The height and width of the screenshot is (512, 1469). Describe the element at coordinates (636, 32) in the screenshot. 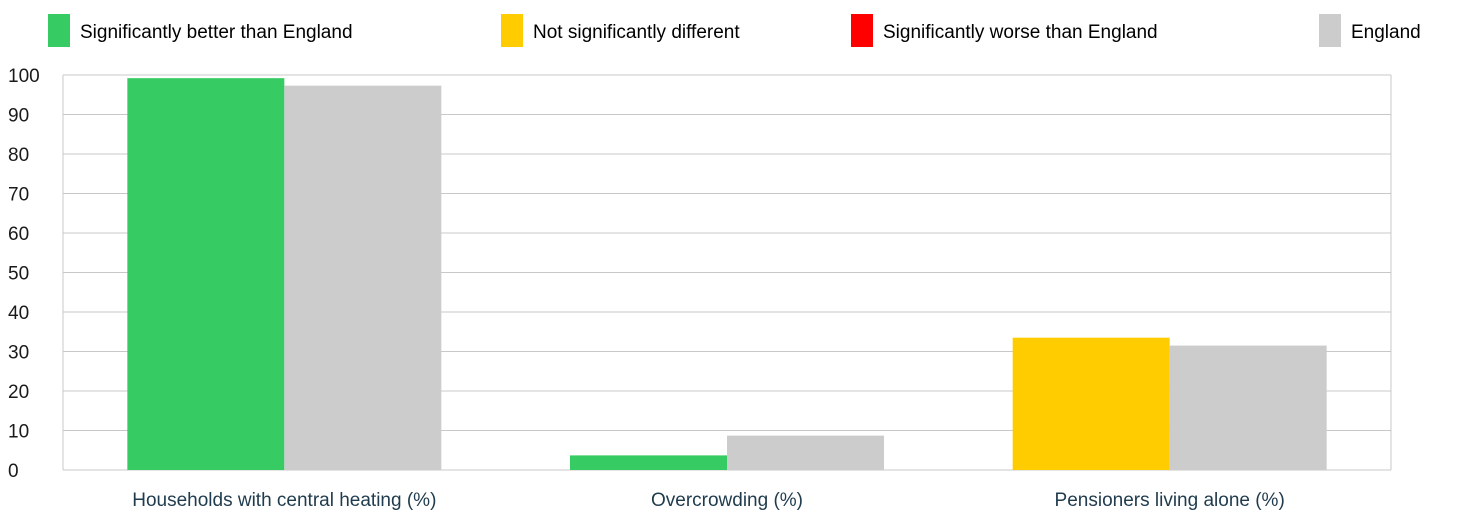

I see `legend-label-not-different: Not significantly different` at that location.